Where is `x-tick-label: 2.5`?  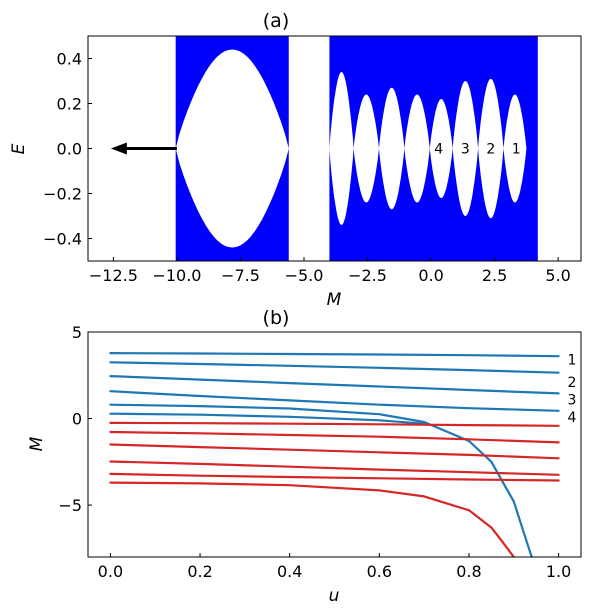
x-tick-label: 2.5 is located at coordinates (494, 275).